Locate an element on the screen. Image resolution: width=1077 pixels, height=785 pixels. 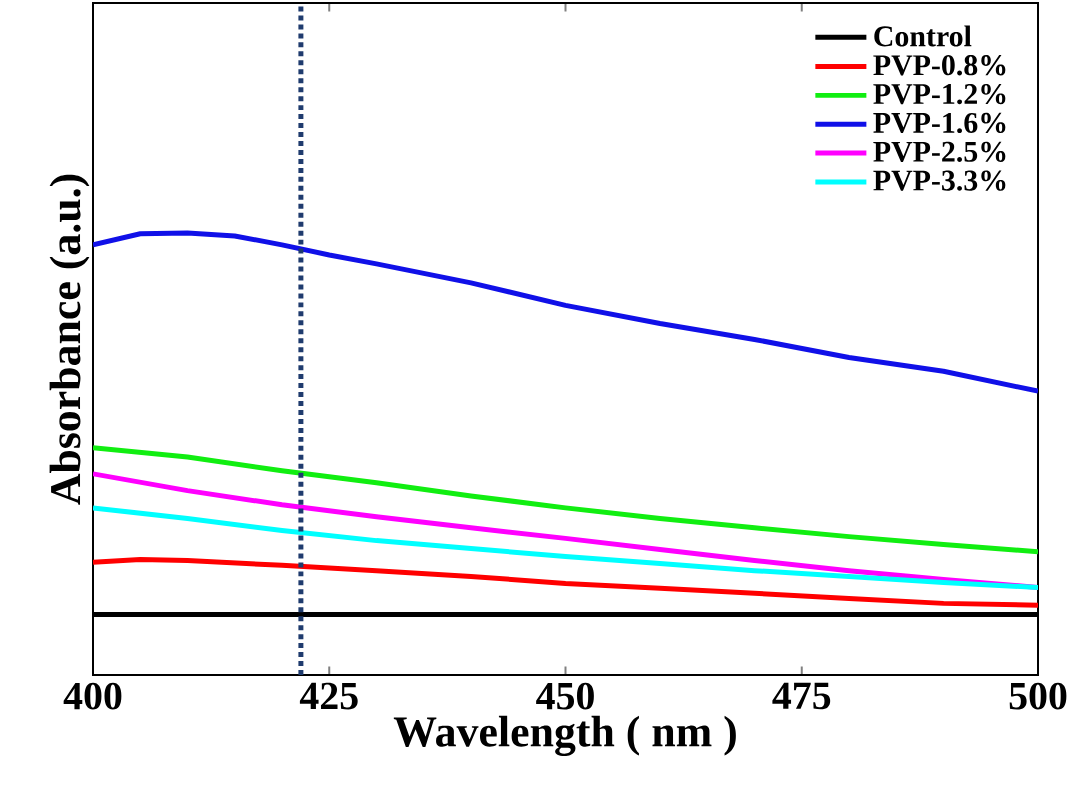
x-tick-label: 500 is located at coordinates (1038, 696).